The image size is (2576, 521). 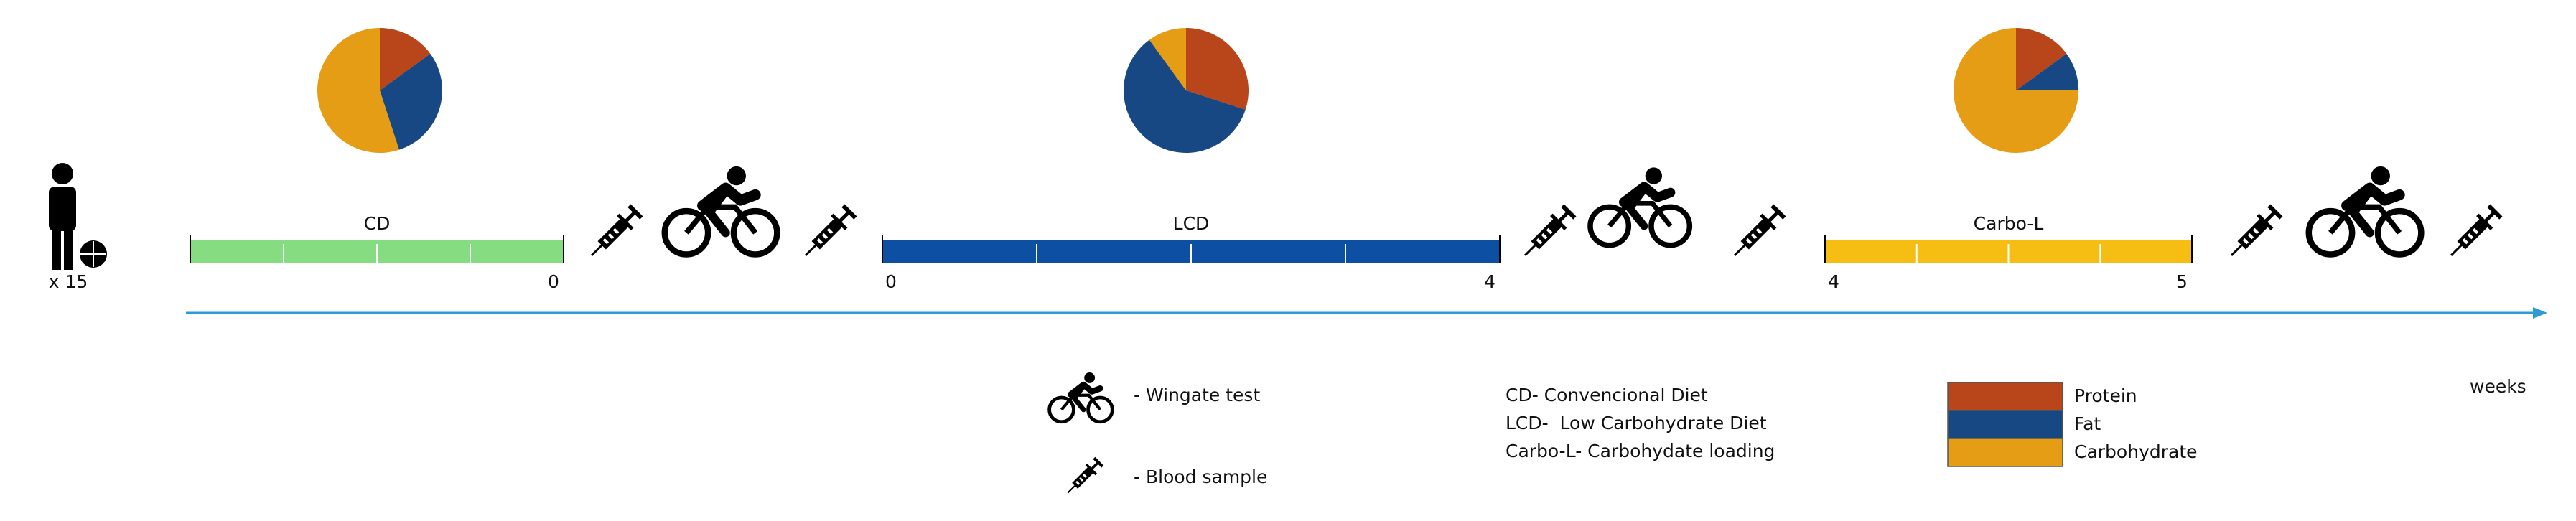 What do you see at coordinates (377, 223) in the screenshot?
I see `phase-label: CD` at bounding box center [377, 223].